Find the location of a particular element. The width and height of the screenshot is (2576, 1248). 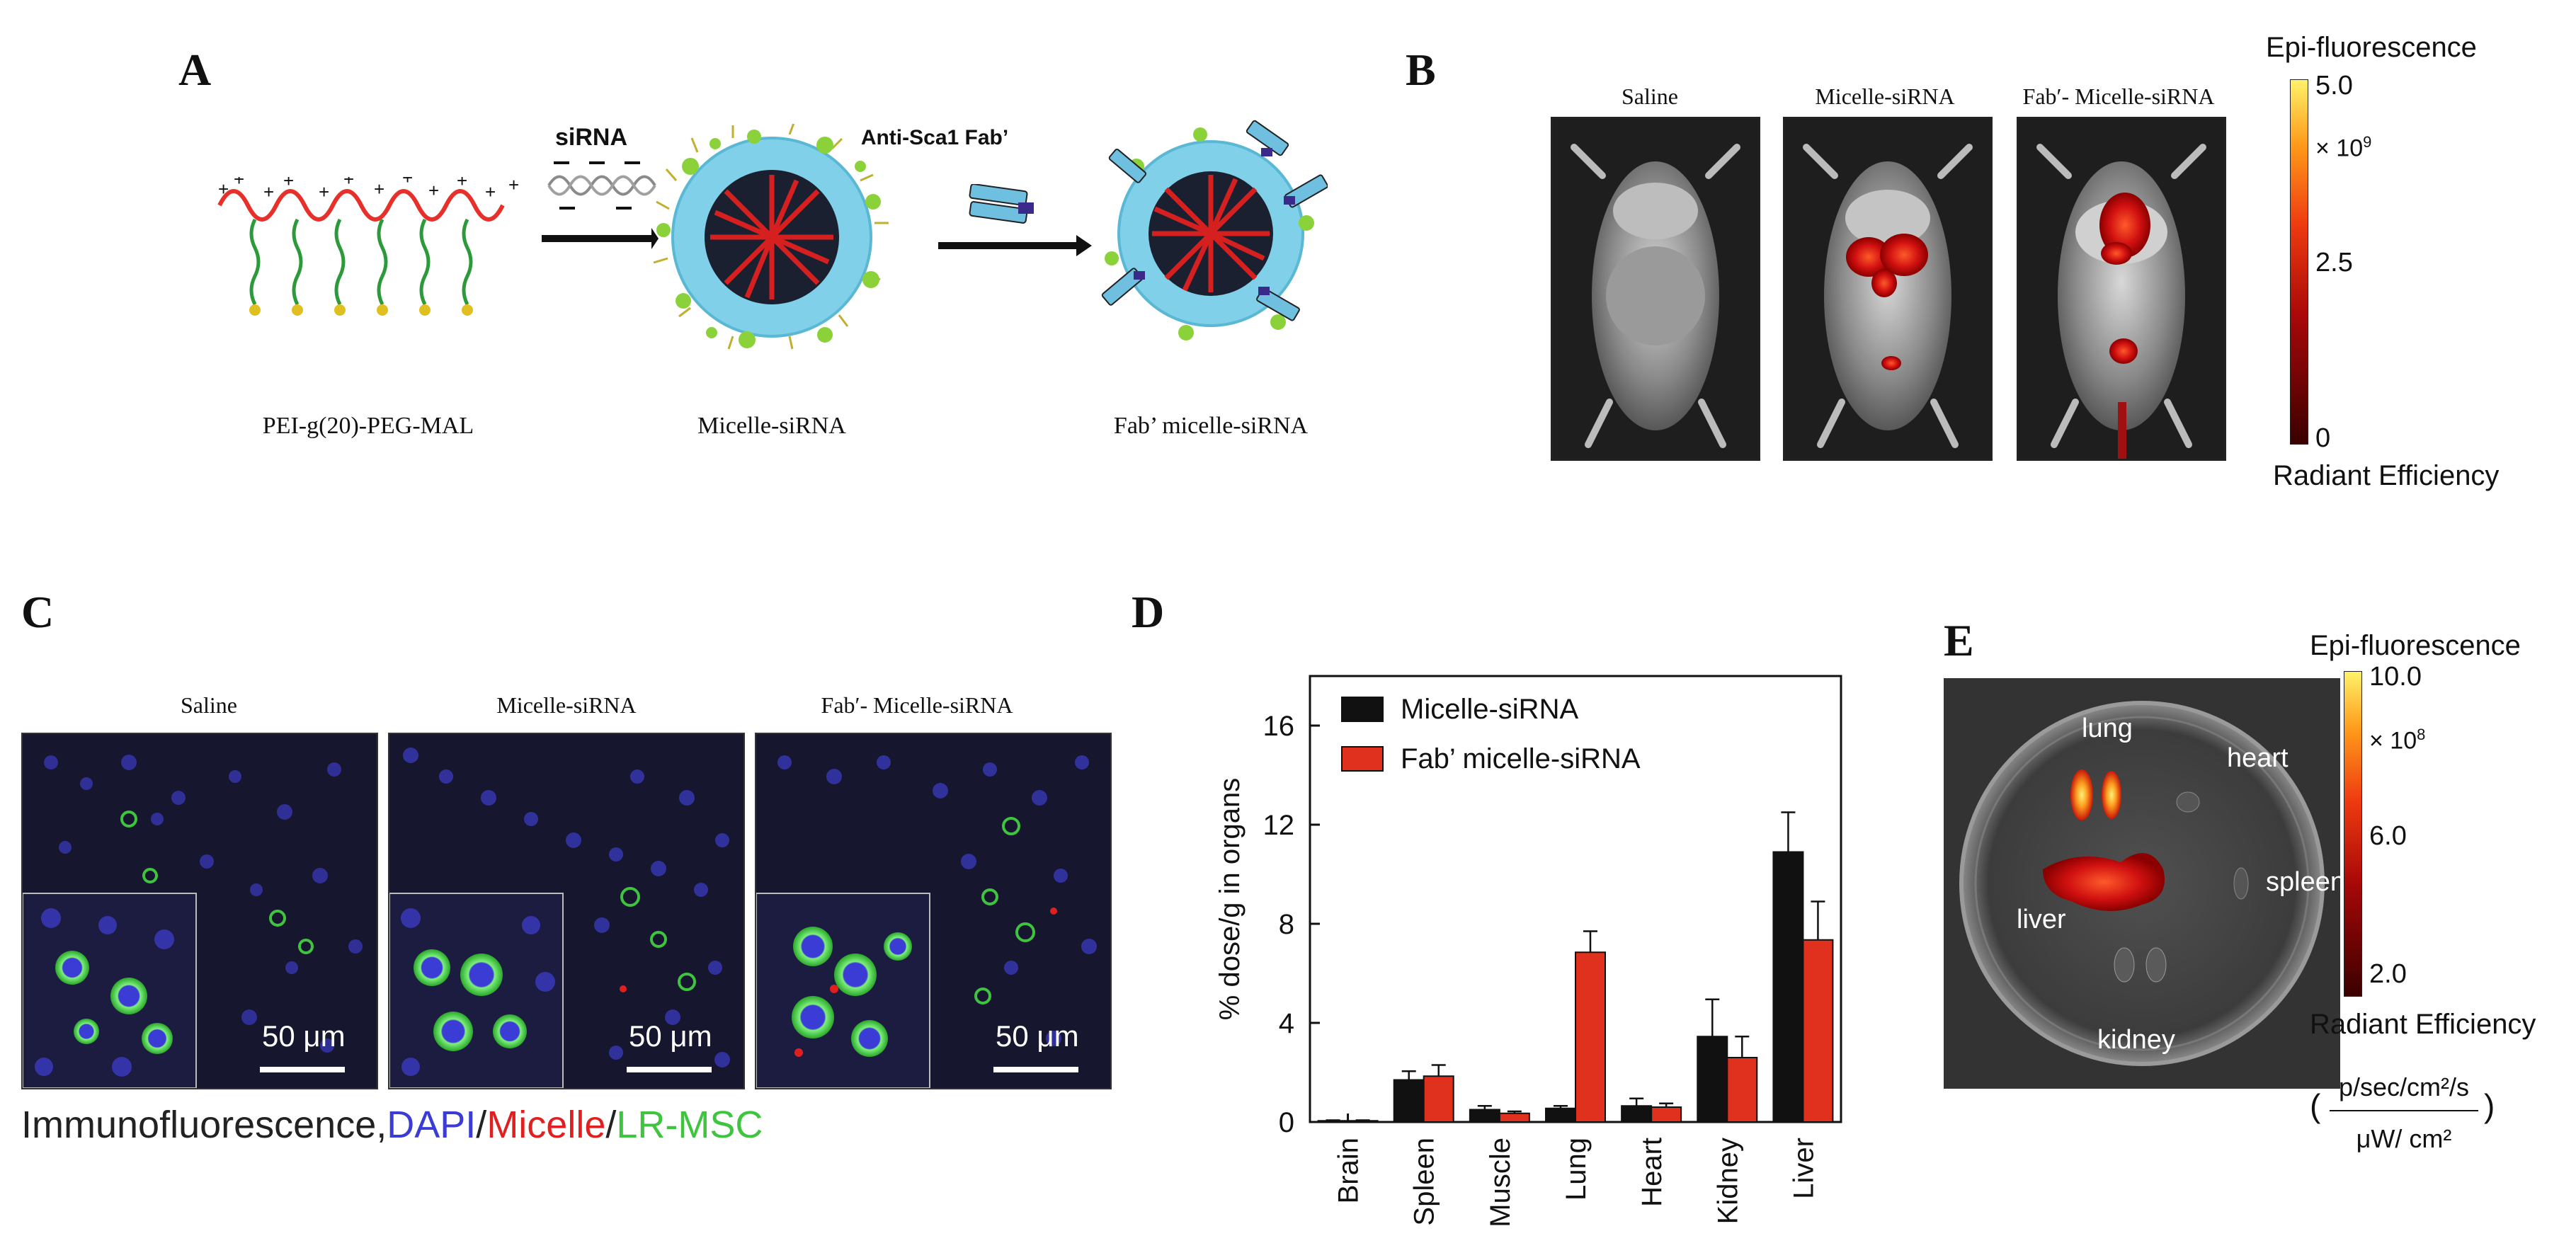

panel-c-letter: C is located at coordinates (38, 612).